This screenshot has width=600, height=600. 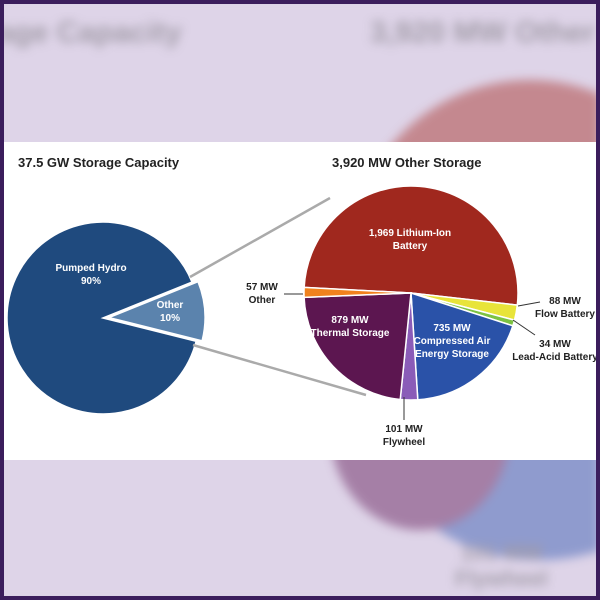 What do you see at coordinates (529, 304) in the screenshot?
I see `leader-flow-battery` at bounding box center [529, 304].